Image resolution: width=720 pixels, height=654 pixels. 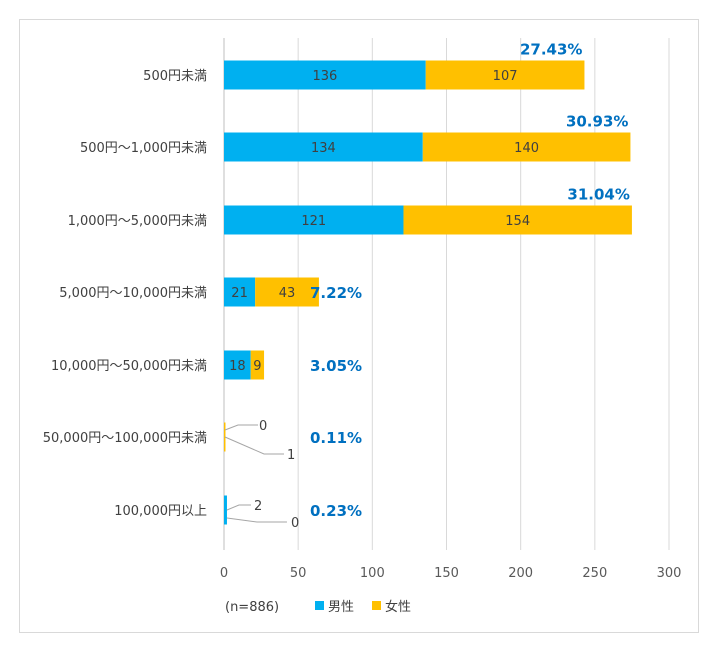 I want to click on percent-label-1: 30.93%, so click(x=597, y=122).